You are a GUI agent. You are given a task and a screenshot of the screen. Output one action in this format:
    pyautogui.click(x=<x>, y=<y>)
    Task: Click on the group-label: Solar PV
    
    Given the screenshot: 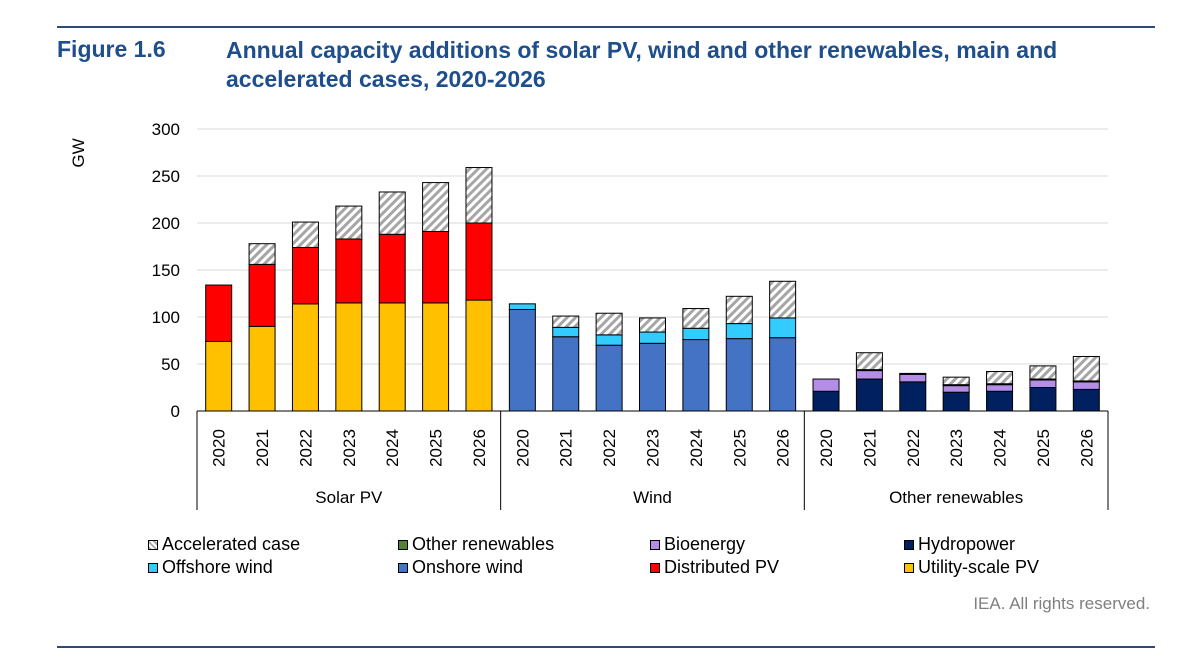 What is the action you would take?
    pyautogui.click(x=349, y=497)
    